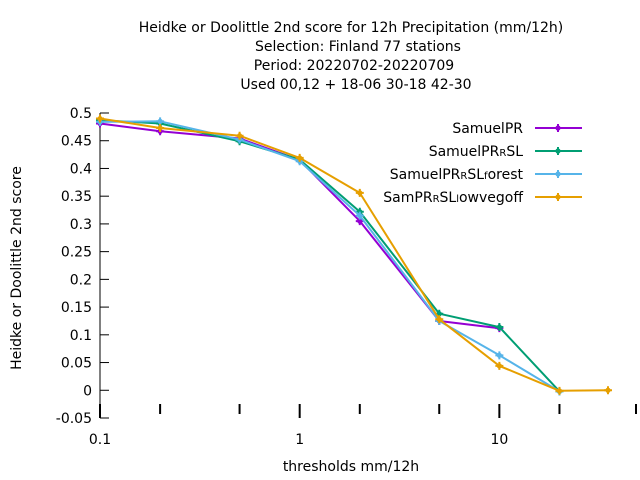 This screenshot has height=480, width=640. I want to click on y-tick-label: 0.2, so click(81, 280).